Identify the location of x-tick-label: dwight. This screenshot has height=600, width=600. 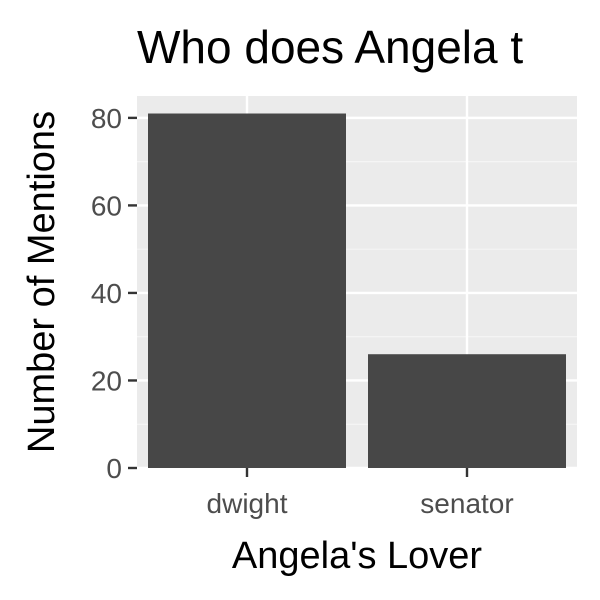
(247, 503).